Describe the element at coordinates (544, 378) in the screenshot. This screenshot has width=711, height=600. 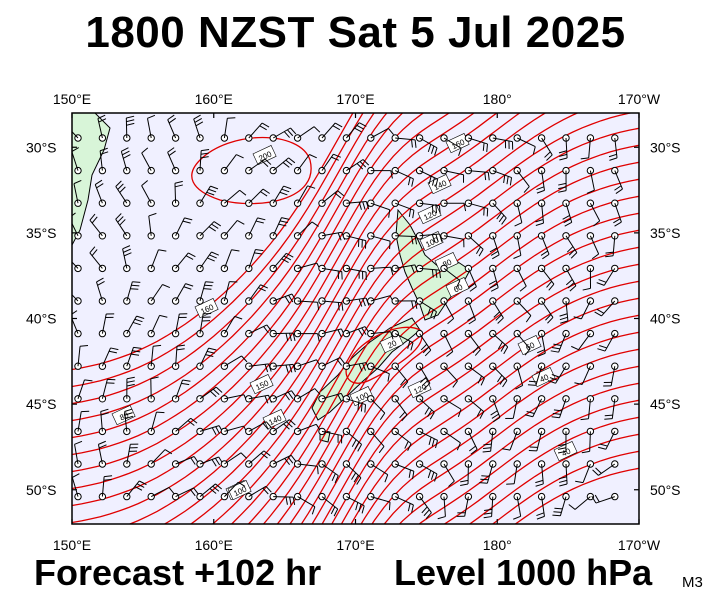
I see `svg-text: 40` at that location.